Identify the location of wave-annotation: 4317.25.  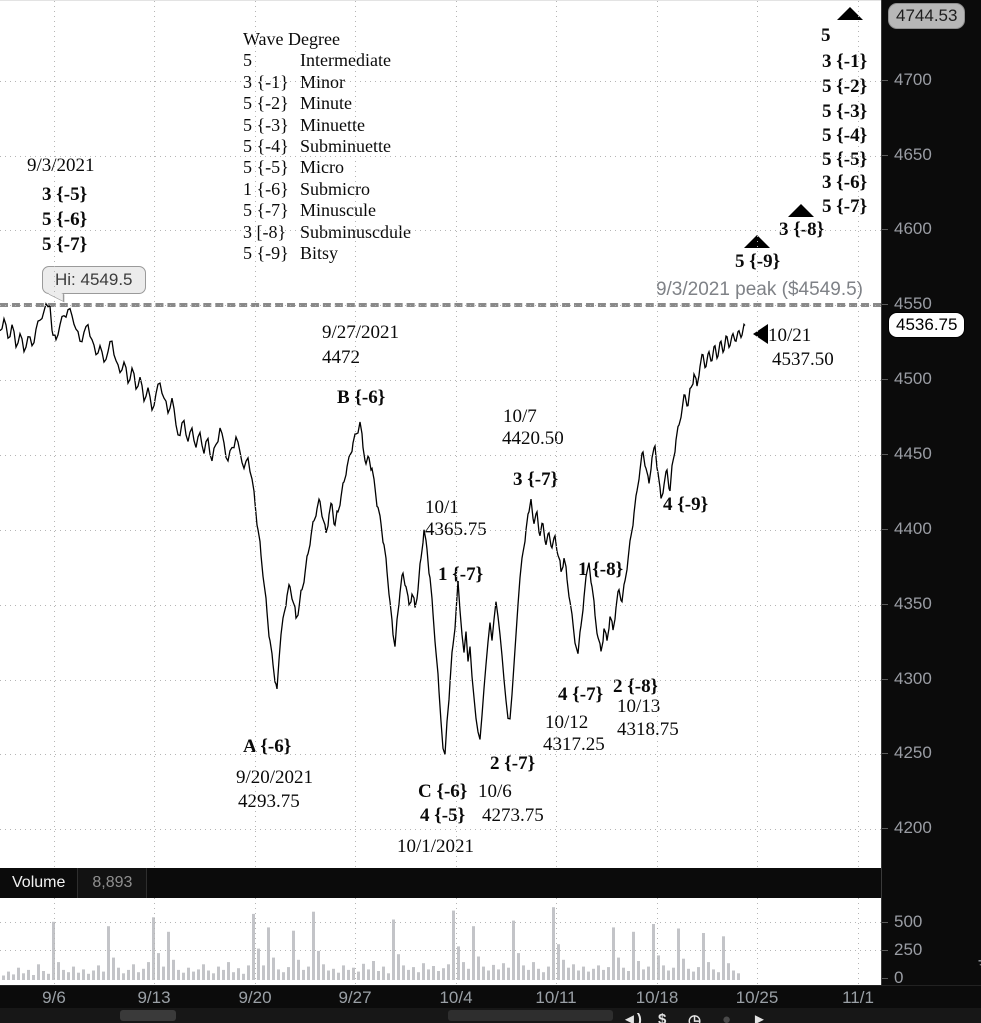
(574, 744).